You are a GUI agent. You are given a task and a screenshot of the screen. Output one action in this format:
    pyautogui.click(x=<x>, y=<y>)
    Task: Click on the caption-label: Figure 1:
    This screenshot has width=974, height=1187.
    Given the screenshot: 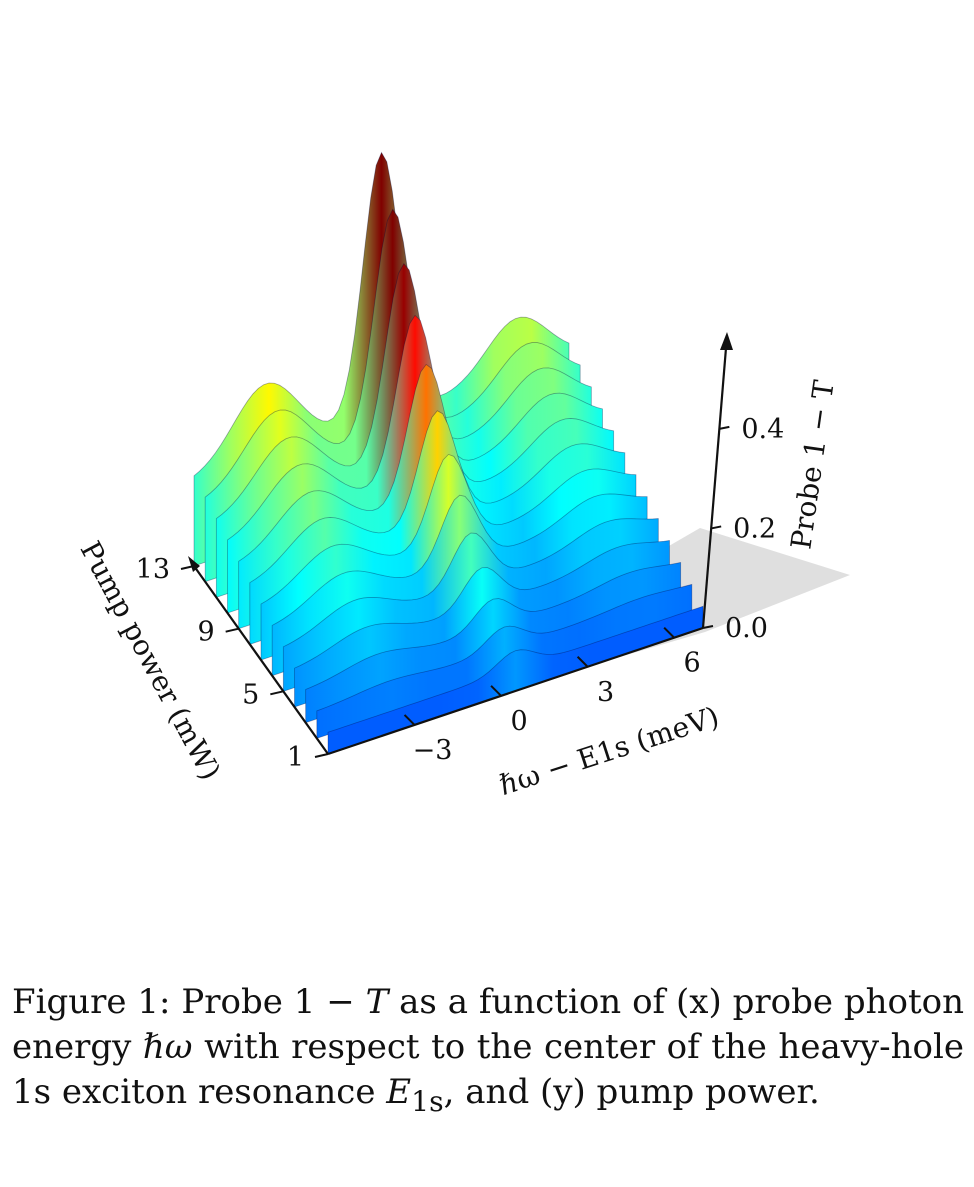 What is the action you would take?
    pyautogui.click(x=91, y=1002)
    